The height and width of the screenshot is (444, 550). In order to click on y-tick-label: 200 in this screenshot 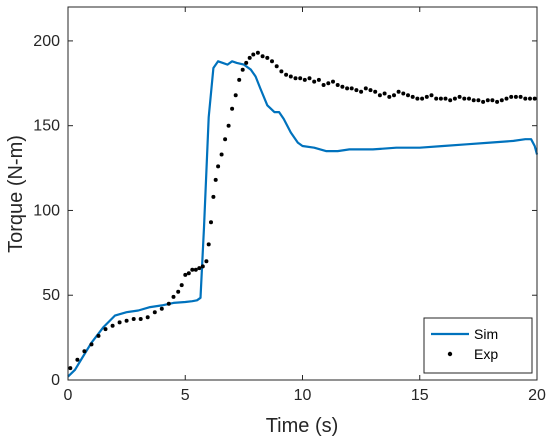, I will do `click(46, 41)`.